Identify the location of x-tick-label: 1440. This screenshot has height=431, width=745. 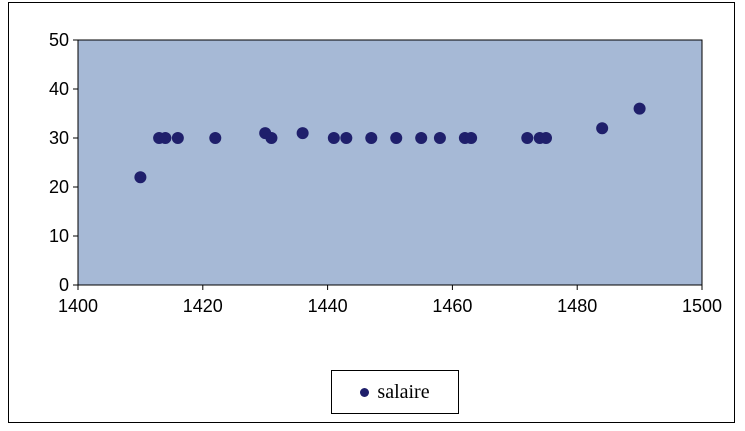
(328, 306).